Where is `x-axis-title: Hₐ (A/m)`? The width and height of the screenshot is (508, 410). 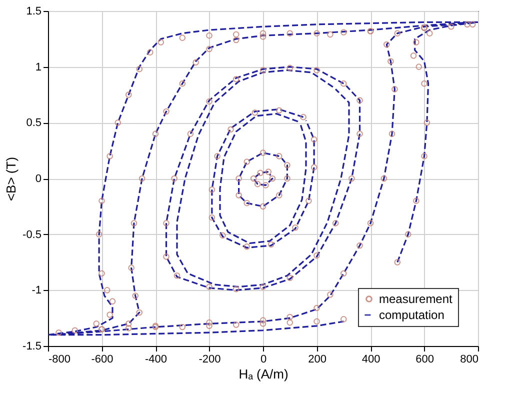 x-axis-title: Hₐ (A/m) is located at coordinates (263, 374).